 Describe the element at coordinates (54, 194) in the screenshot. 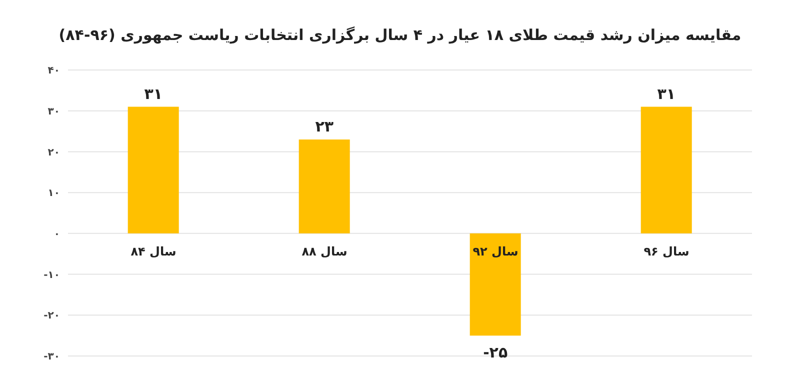

I see `y-tick-label: ۱۰` at that location.